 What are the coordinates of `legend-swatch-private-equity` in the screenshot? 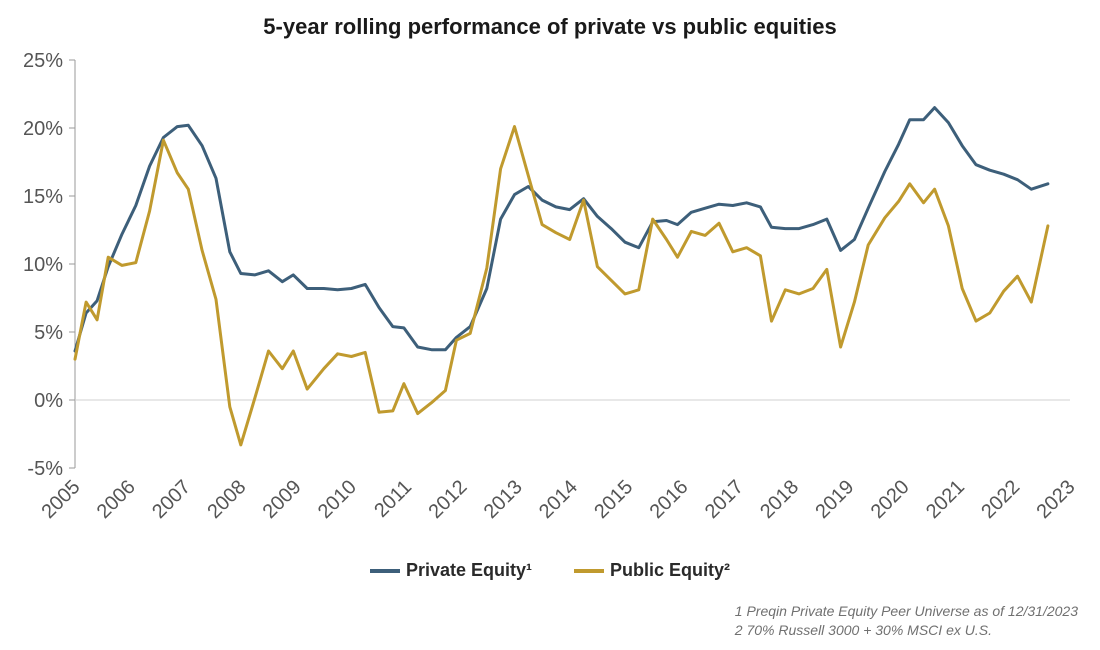 It's located at (384, 570).